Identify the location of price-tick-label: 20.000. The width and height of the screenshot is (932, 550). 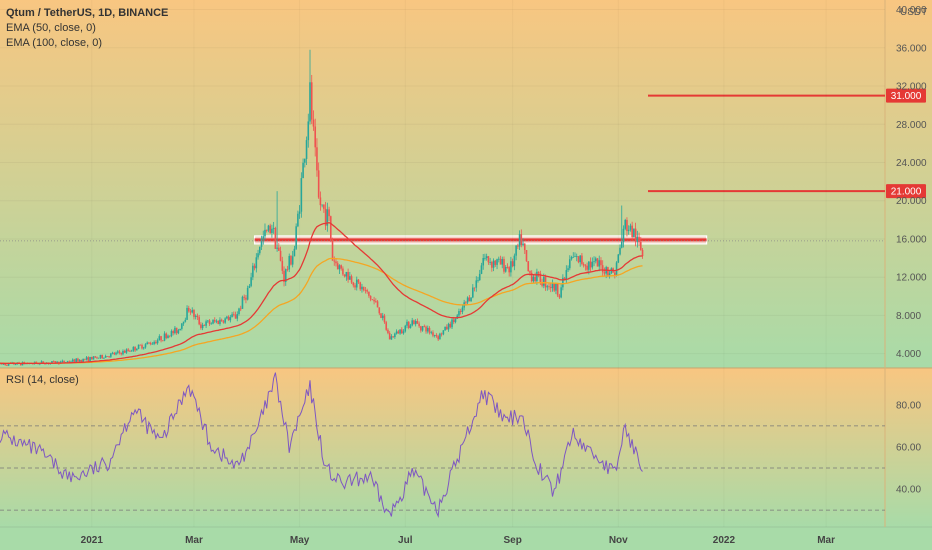
(911, 201).